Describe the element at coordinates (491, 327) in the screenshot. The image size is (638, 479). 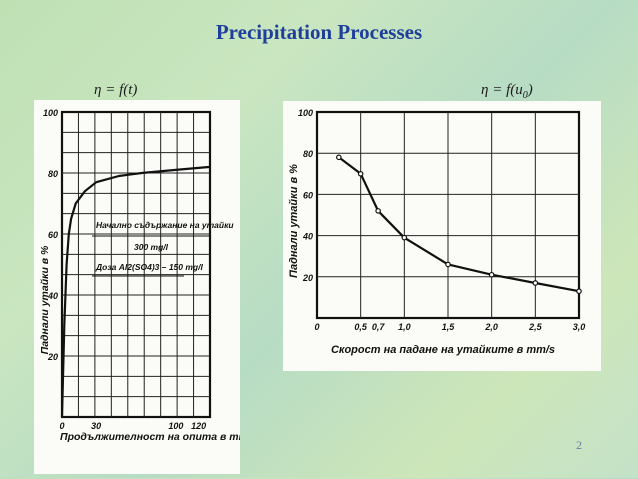
I see `x-tick-label: 2,0` at that location.